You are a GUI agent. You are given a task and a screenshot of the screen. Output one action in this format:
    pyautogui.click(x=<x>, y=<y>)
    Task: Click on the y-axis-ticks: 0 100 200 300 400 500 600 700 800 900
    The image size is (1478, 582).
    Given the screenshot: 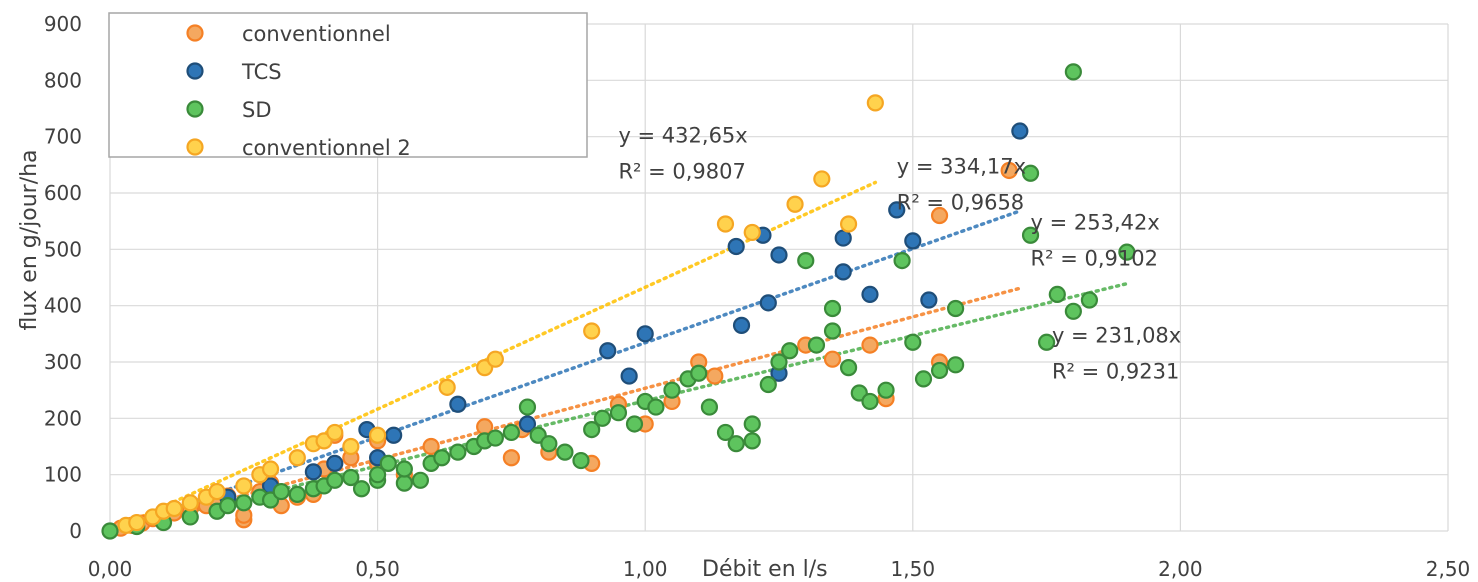 What is the action you would take?
    pyautogui.click(x=63, y=277)
    